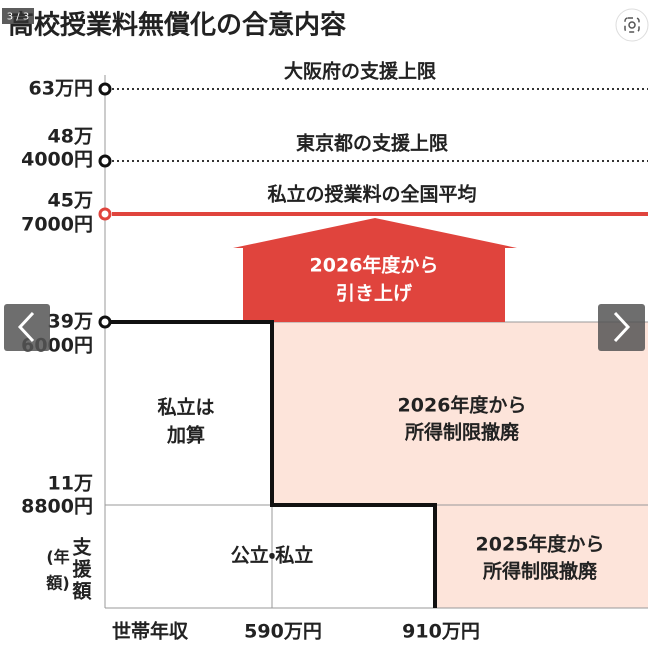 Image resolution: width=652 pixels, height=652 pixels. Describe the element at coordinates (57, 583) in the screenshot. I see `y-title: 額)` at that location.